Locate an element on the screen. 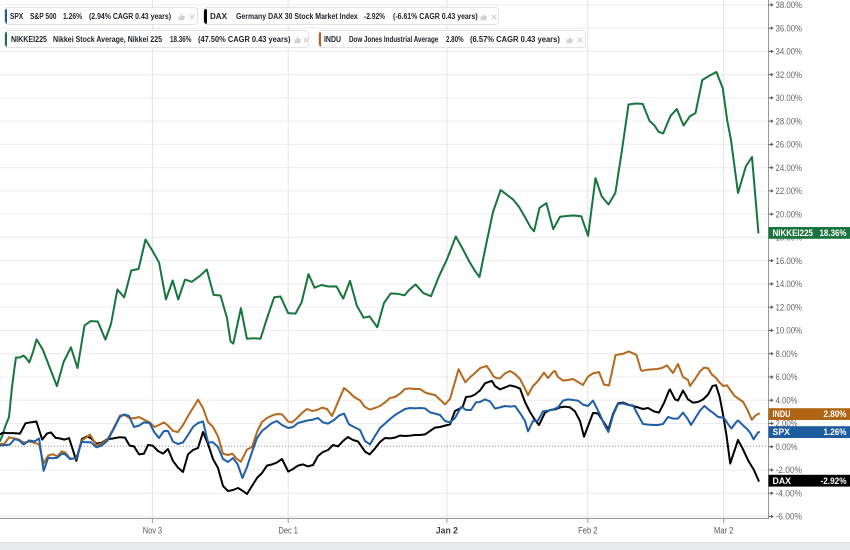  svg-text: 36.00% is located at coordinates (789, 28).